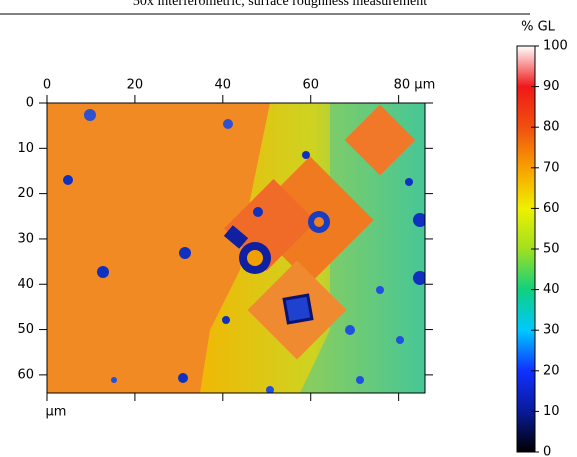 The height and width of the screenshot is (457, 577). Describe the element at coordinates (25, 148) in the screenshot. I see `y-tick-label: 10` at that location.